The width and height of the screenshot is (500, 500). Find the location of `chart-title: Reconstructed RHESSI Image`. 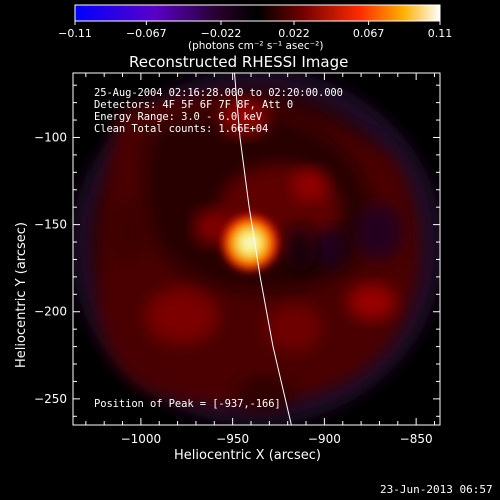

chart-title: Reconstructed RHESSI Image is located at coordinates (239, 62).